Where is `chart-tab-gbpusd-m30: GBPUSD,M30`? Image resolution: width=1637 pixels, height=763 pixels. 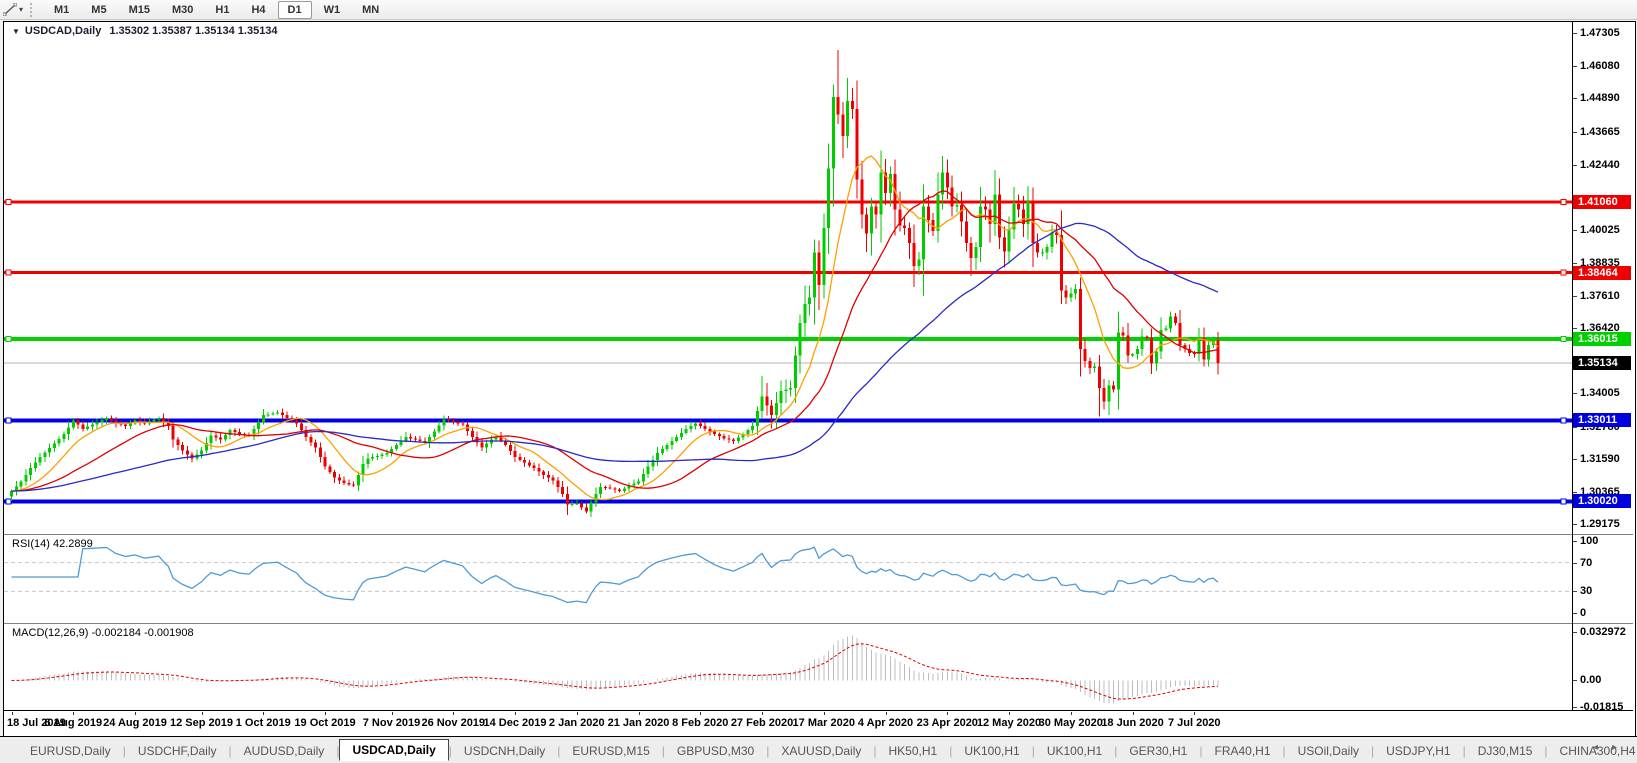 chart-tab-gbpusd-m30: GBPUSD,M30 is located at coordinates (715, 750).